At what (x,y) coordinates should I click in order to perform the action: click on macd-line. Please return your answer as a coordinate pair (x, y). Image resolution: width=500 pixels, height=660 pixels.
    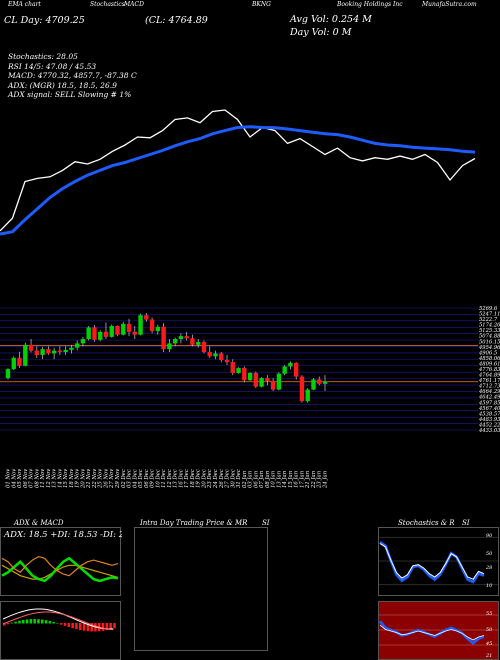
    Looking at the image, I should click on (58, 619).